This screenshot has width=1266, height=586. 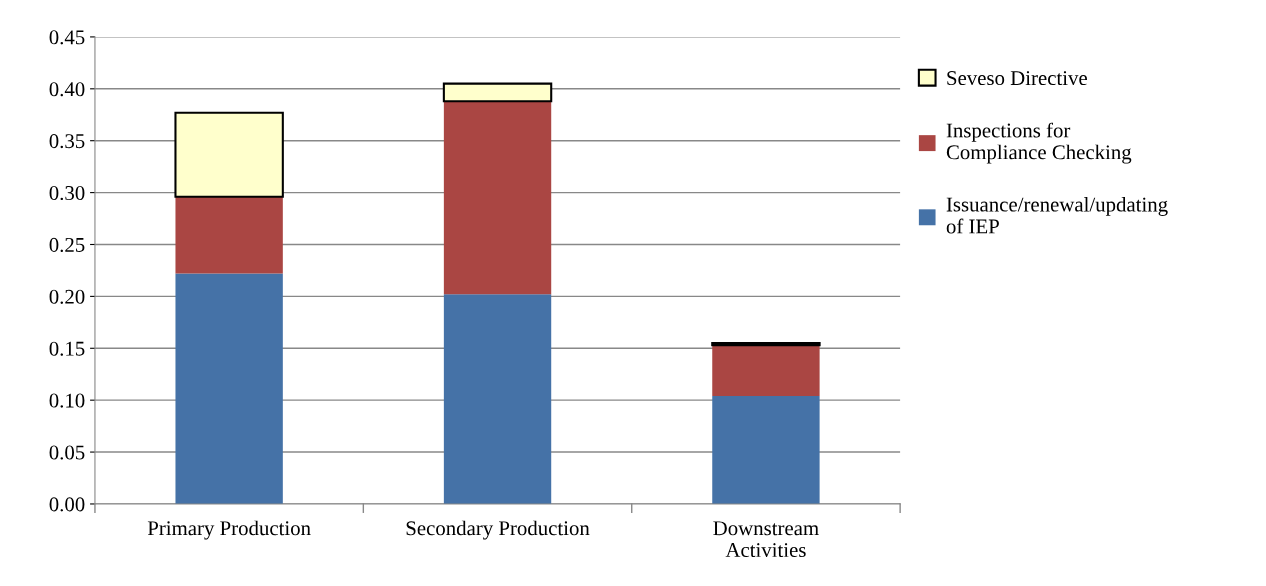 I want to click on x-tick-label: Downstream Activities, so click(x=766, y=539).